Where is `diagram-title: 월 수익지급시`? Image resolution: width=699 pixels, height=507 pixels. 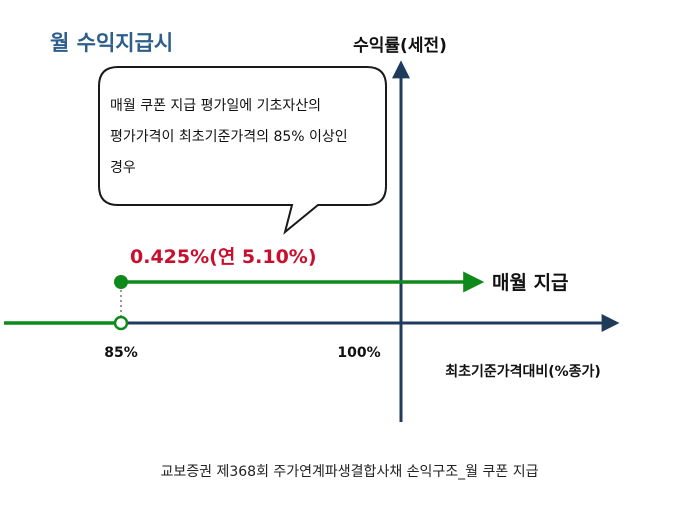
diagram-title: 월 수익지급시 is located at coordinates (111, 43).